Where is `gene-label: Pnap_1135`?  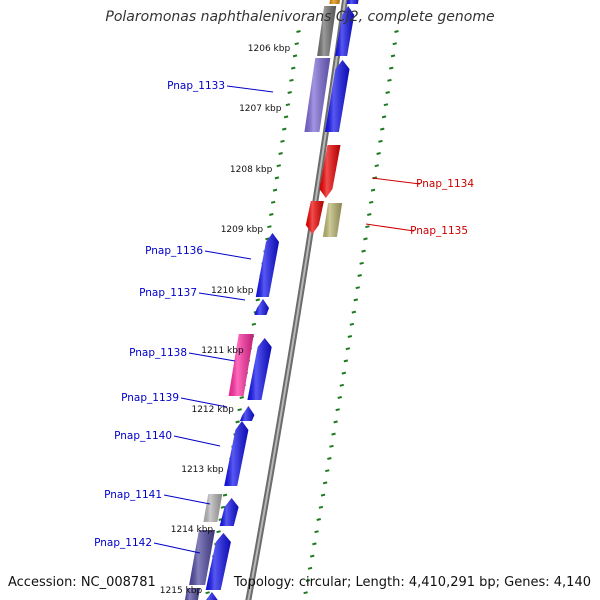
gene-label: Pnap_1135 is located at coordinates (439, 231).